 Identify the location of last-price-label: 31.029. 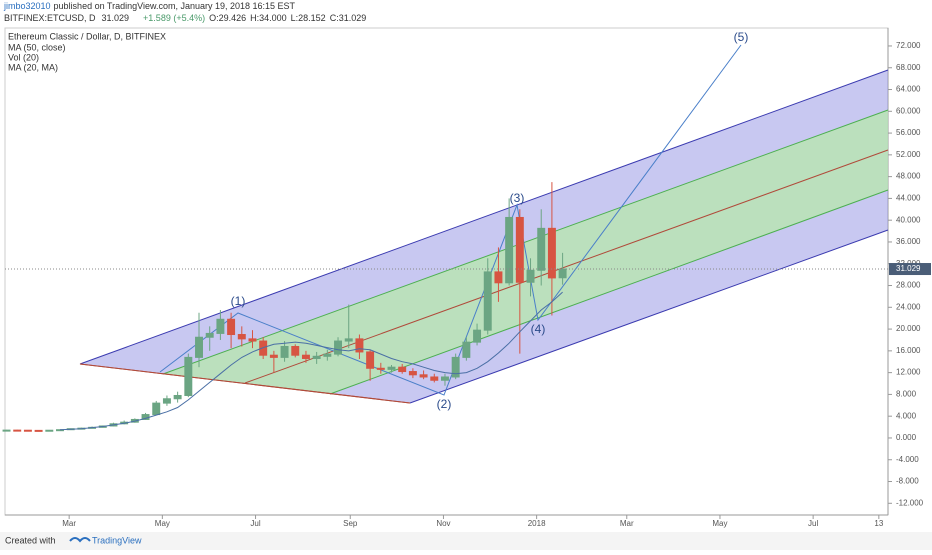
(908, 268).